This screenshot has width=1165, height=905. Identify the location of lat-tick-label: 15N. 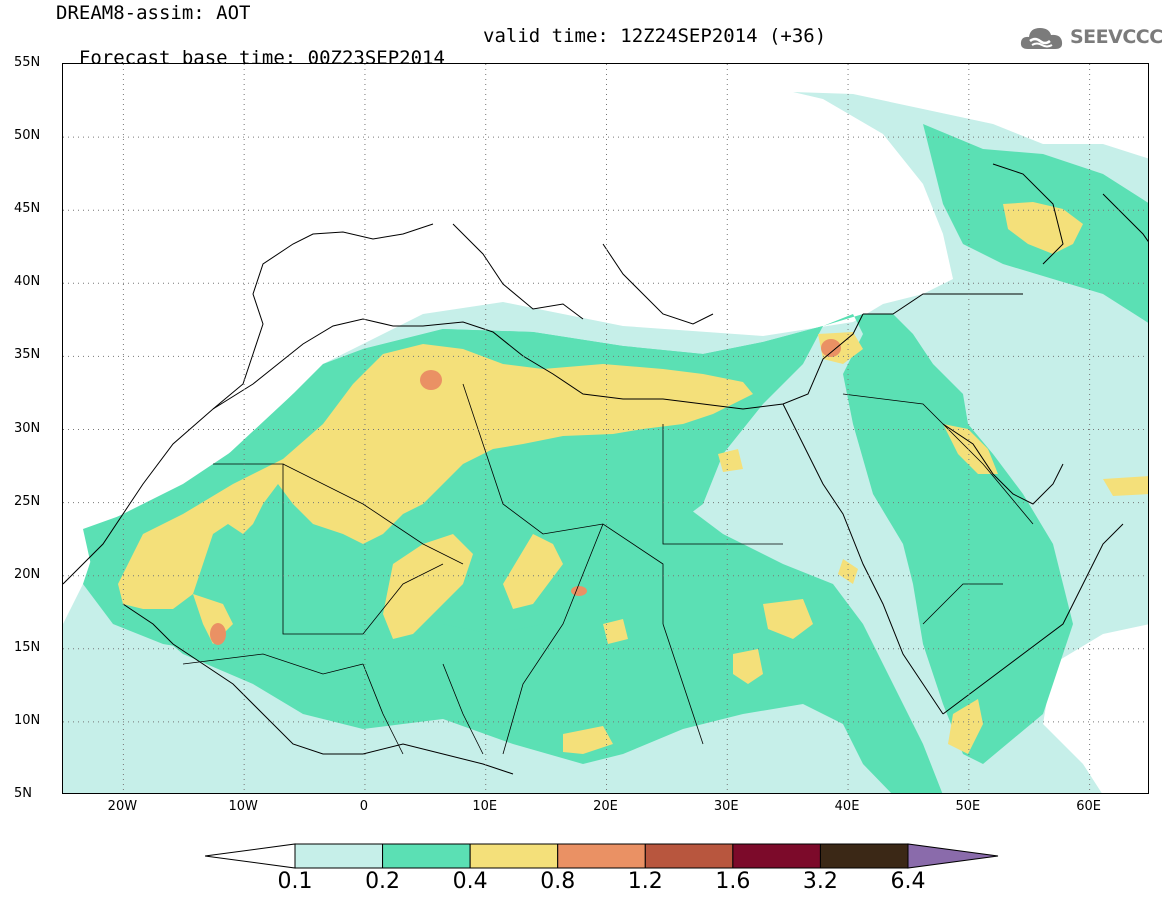
(27, 647).